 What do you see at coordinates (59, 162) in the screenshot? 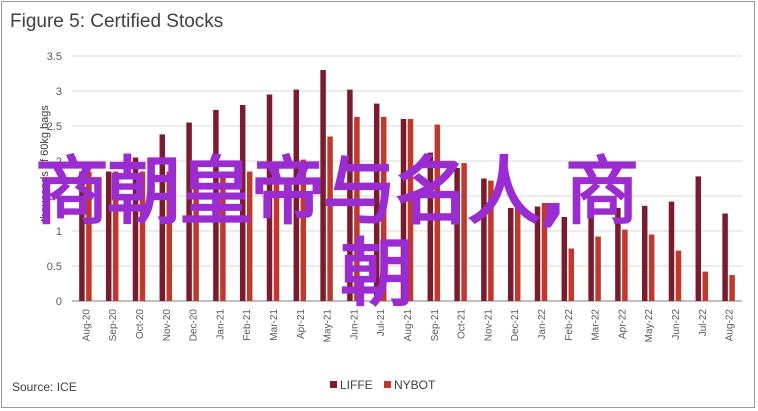
I see `y-tick-label: 2` at bounding box center [59, 162].